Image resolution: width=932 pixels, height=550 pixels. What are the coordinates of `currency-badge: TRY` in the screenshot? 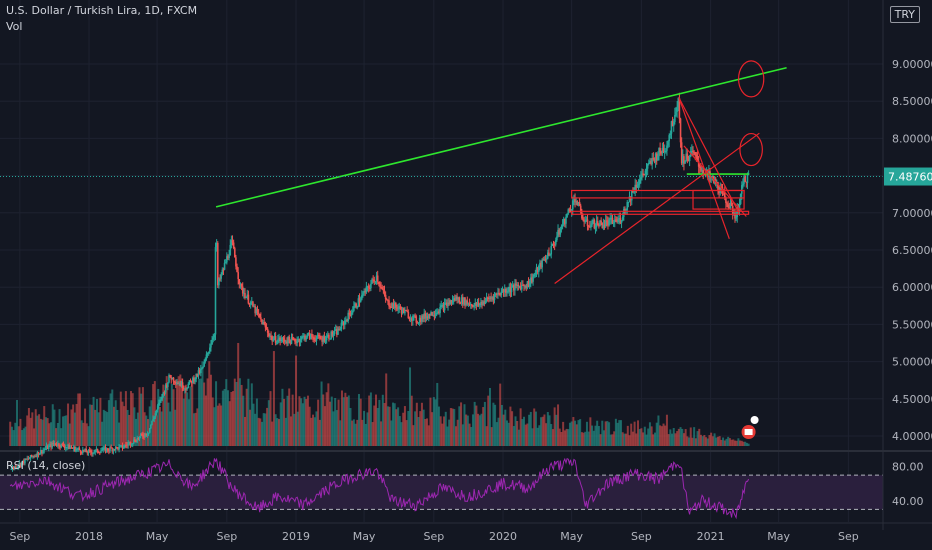 It's located at (904, 14).